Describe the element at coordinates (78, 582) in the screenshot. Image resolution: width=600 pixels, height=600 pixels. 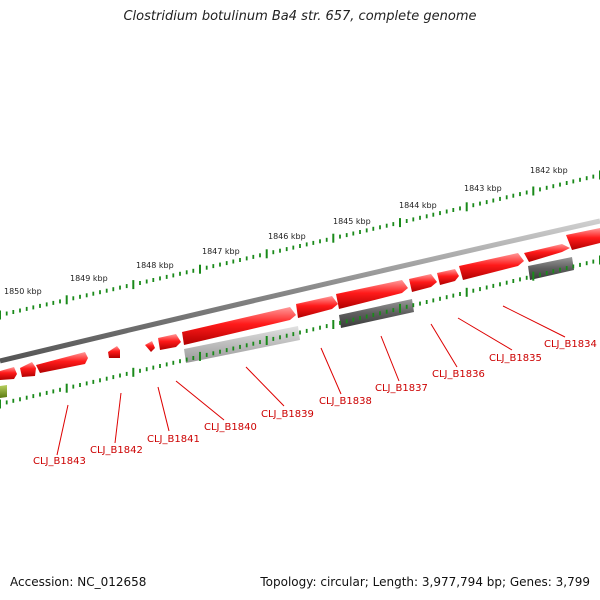
I see `accession-text: Accession: NC_012658` at that location.